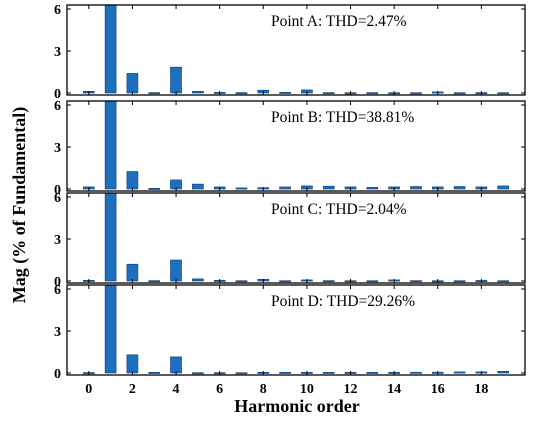  I want to click on panel-annotation: Point D: THD=29.26%, so click(343, 301).